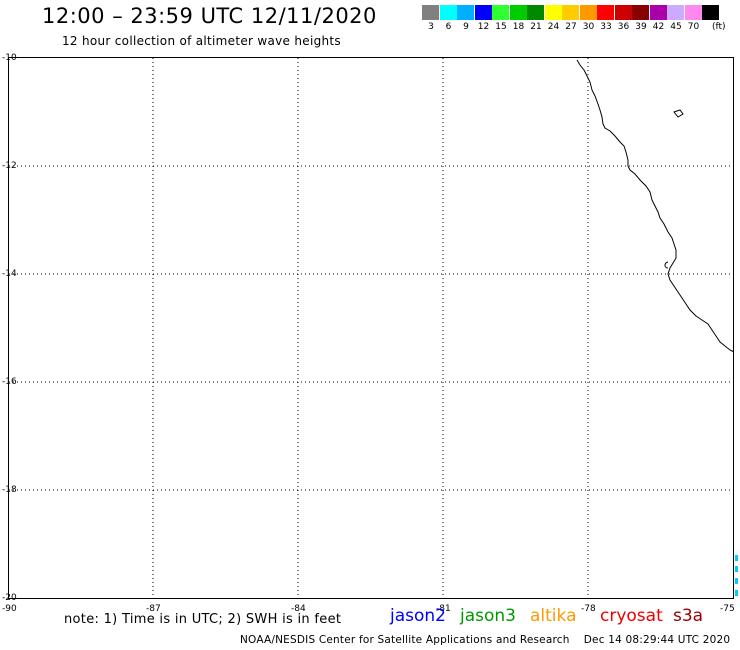 The height and width of the screenshot is (650, 740). Describe the element at coordinates (641, 27) in the screenshot. I see `scale-swatch-label: 39` at that location.